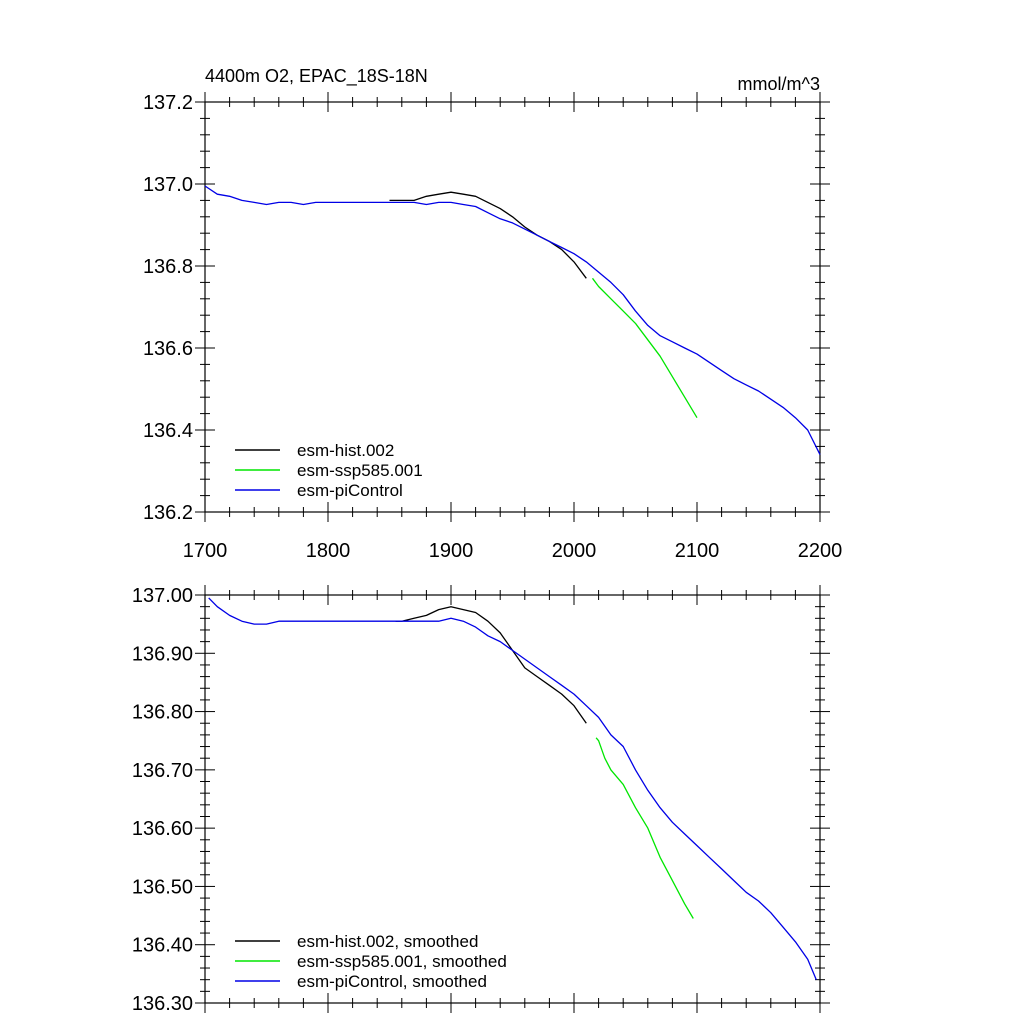 Image resolution: width=1024 pixels, height=1029 pixels. Describe the element at coordinates (574, 551) in the screenshot. I see `panel-1-x-tick-label: 2000` at that location.